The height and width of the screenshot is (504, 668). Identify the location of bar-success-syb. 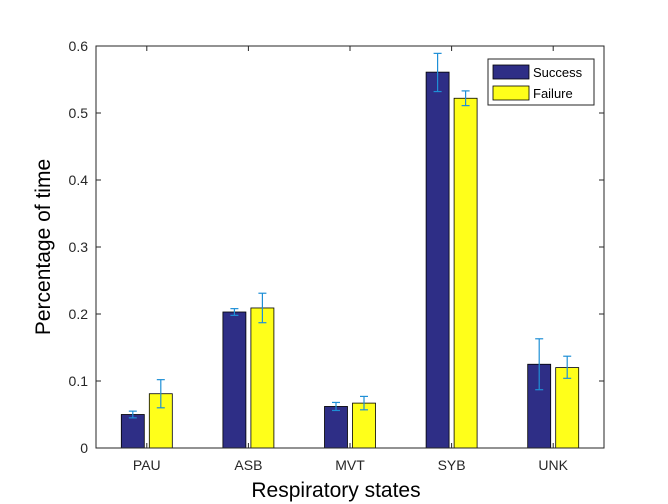
(437, 260).